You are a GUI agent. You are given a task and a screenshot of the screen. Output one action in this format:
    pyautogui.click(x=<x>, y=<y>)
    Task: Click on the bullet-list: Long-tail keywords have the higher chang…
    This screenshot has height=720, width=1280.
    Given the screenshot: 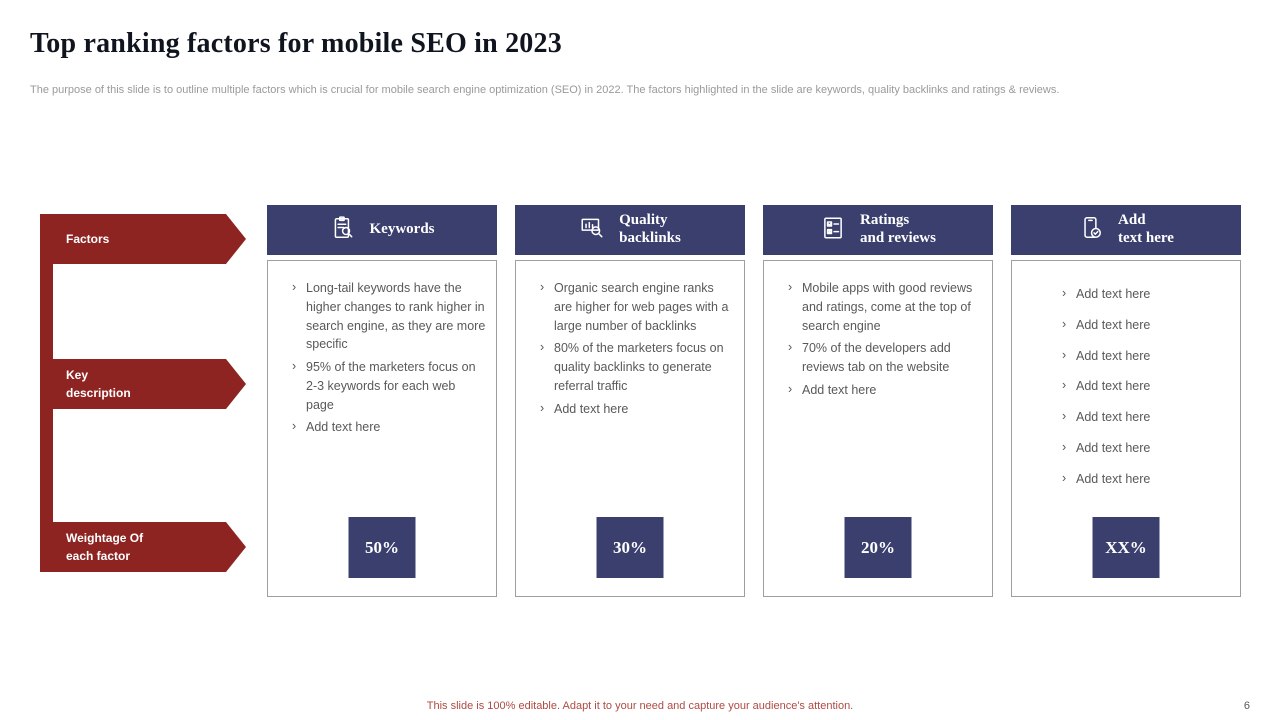 What is the action you would take?
    pyautogui.click(x=382, y=349)
    